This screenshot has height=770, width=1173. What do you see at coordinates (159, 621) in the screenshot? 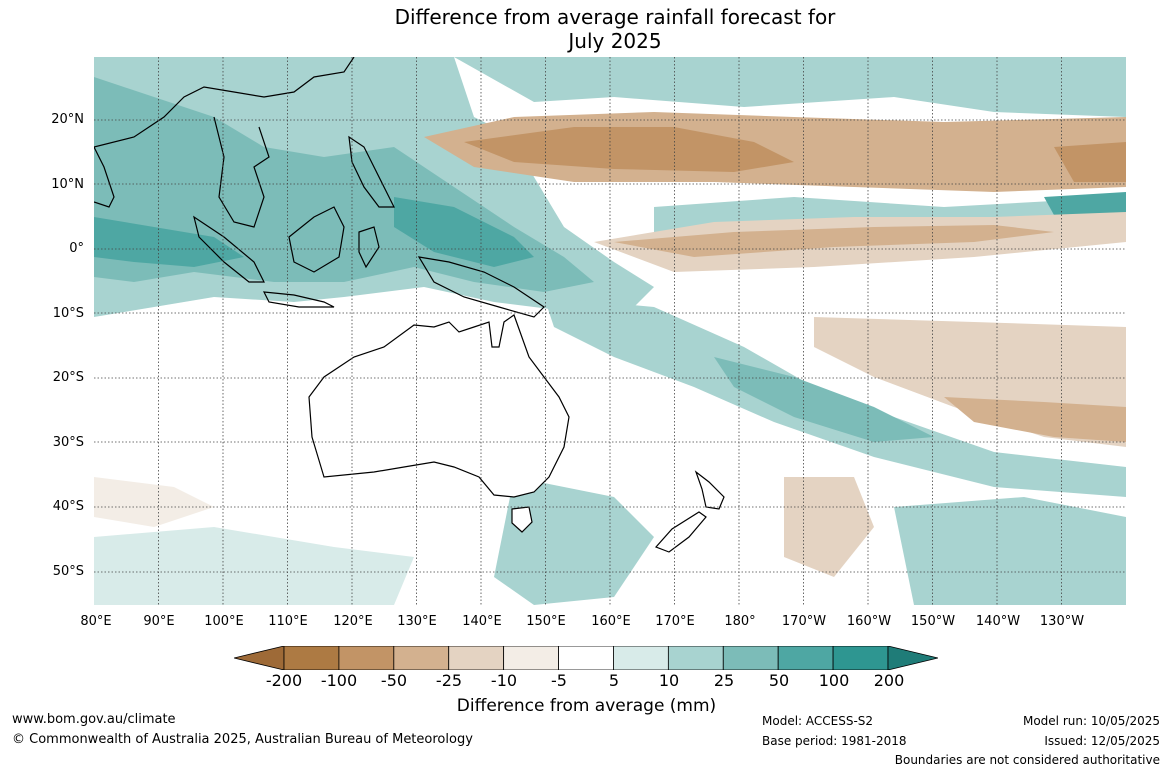
I see `lon-label-90e: 90°E` at bounding box center [159, 621].